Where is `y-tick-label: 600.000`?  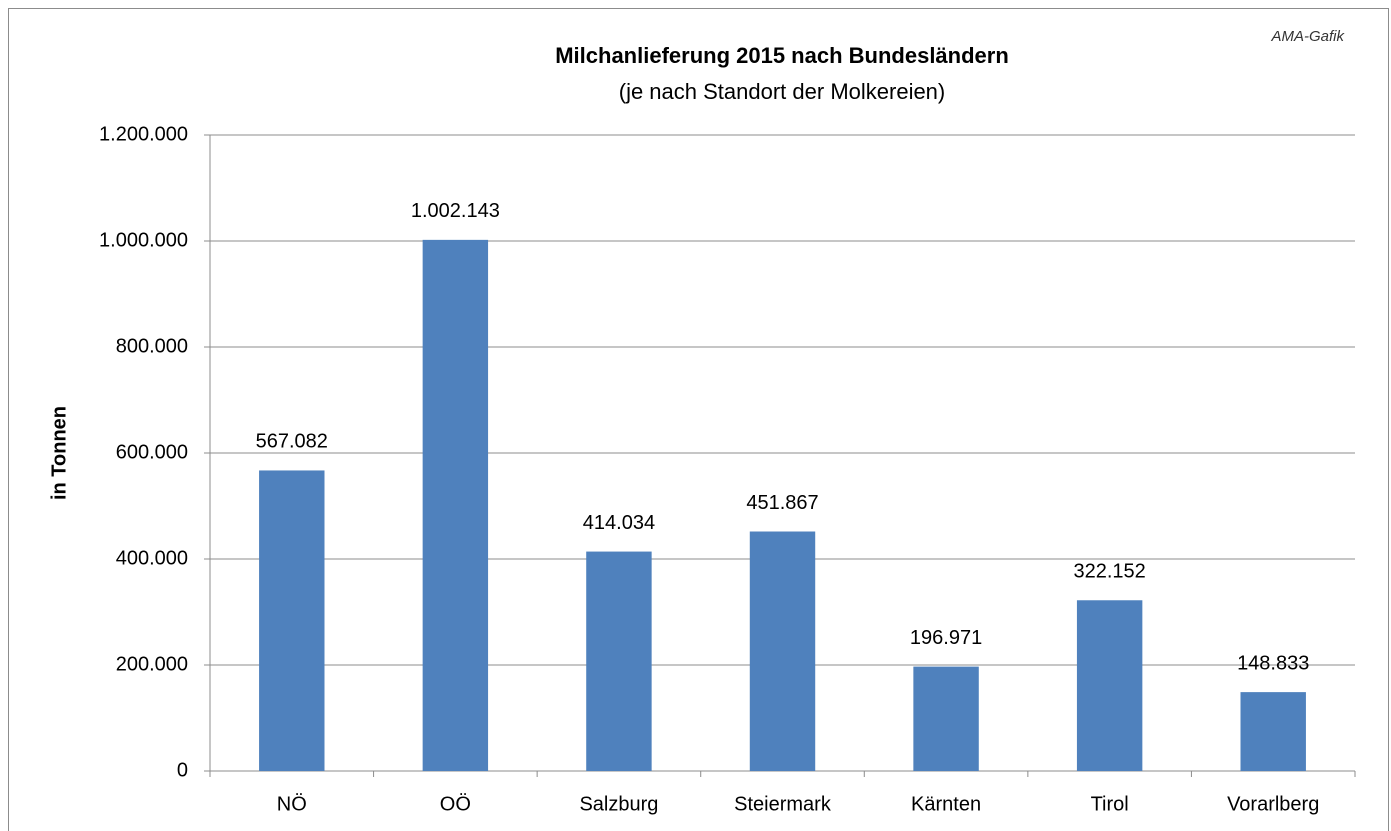 y-tick-label: 600.000 is located at coordinates (152, 452).